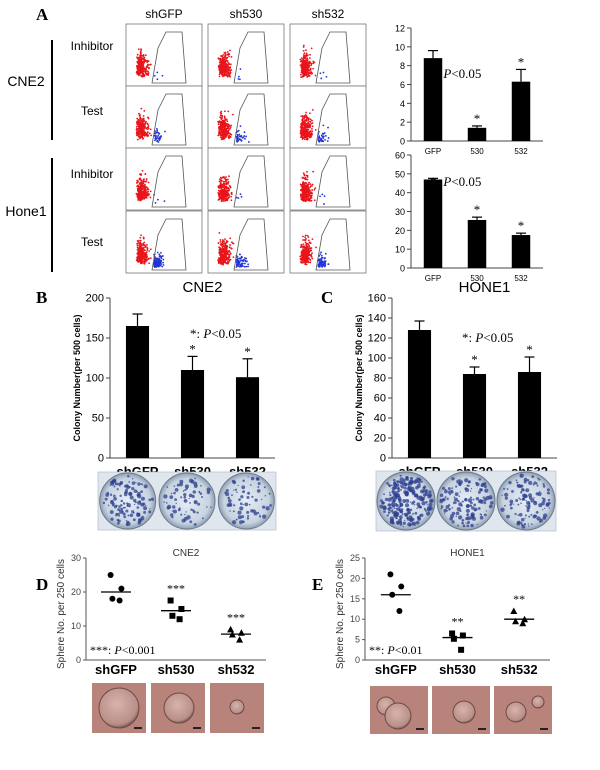  I want to click on y-tick-label: 15, so click(355, 599).